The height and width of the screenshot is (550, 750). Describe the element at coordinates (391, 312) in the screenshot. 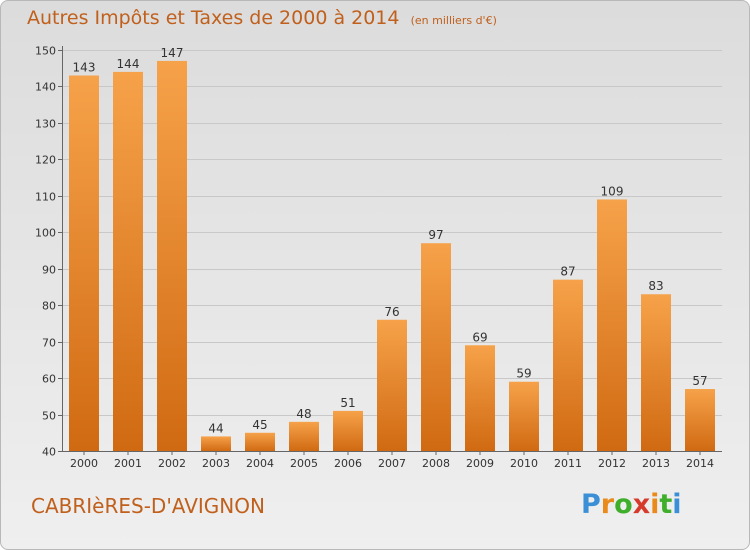

I see `bar-value-label: 76` at that location.